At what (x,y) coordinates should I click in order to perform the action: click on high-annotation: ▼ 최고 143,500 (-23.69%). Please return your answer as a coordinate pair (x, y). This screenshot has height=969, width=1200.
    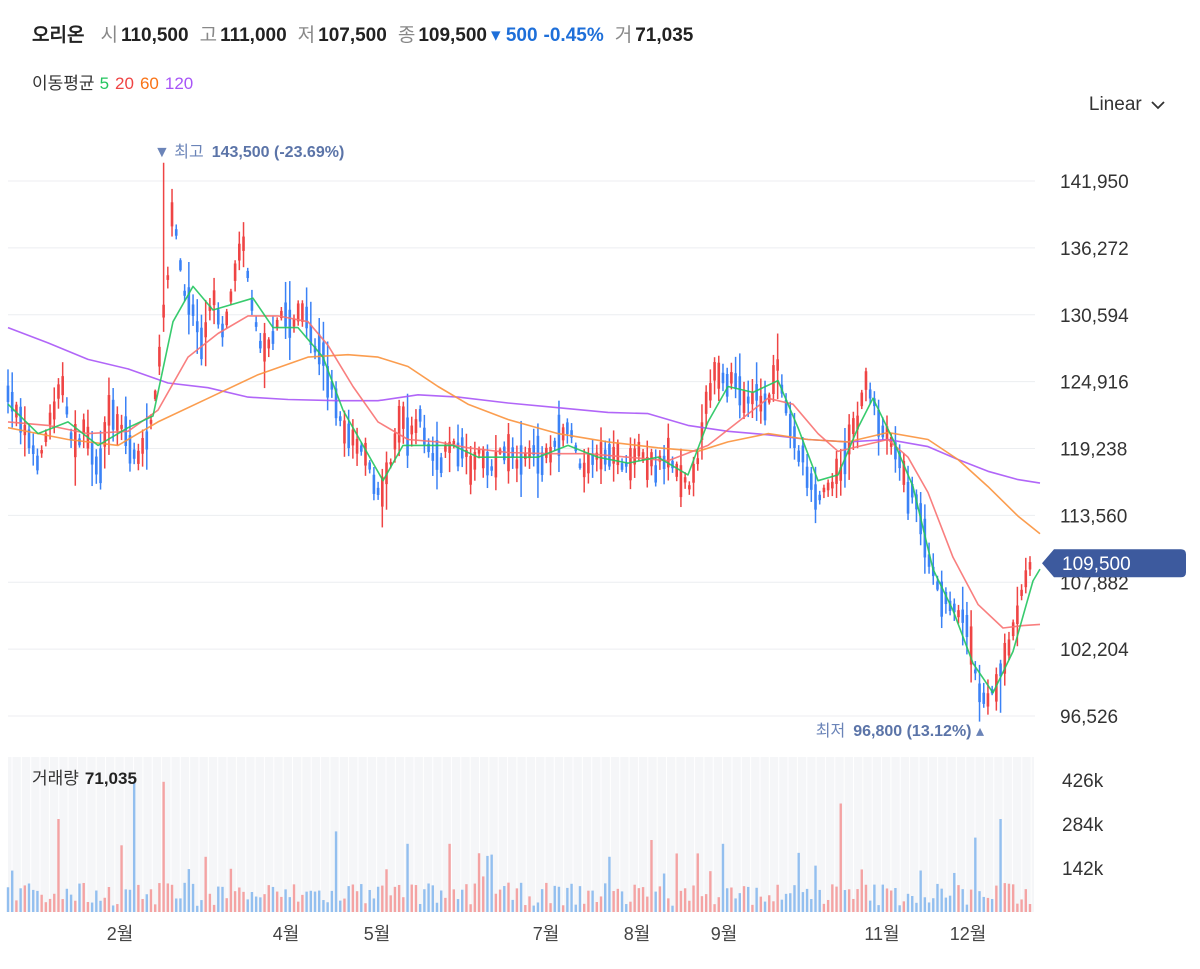
    Looking at the image, I should click on (249, 152).